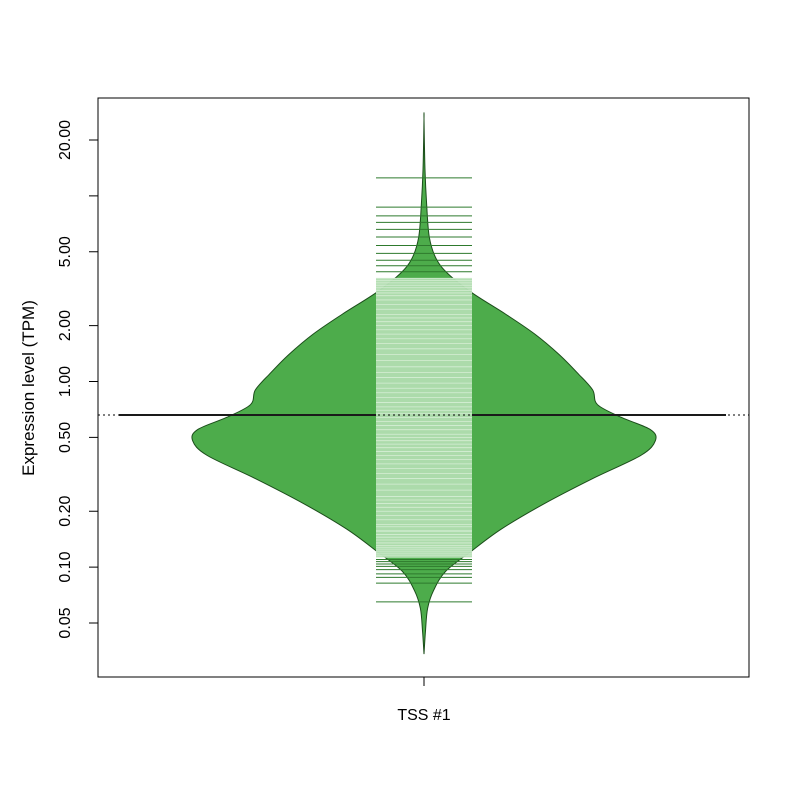  I want to click on y-tick-label-2: 0.20, so click(65, 511).